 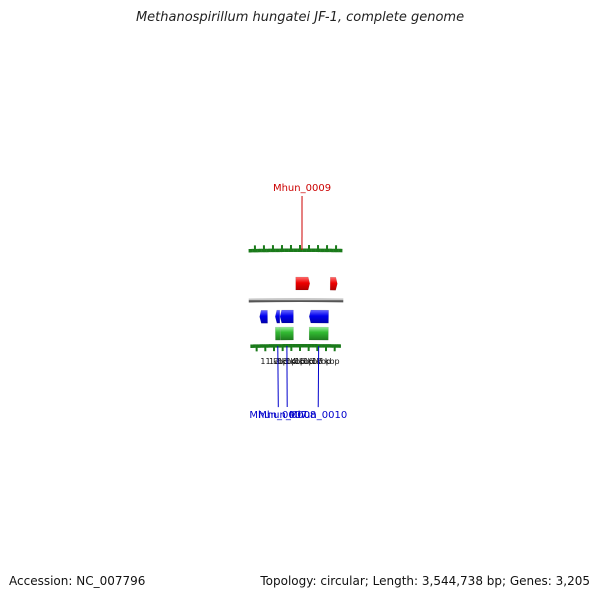 What do you see at coordinates (309, 361) in the screenshot?
I see `kbp-tick-label: 15 kbp` at bounding box center [309, 361].